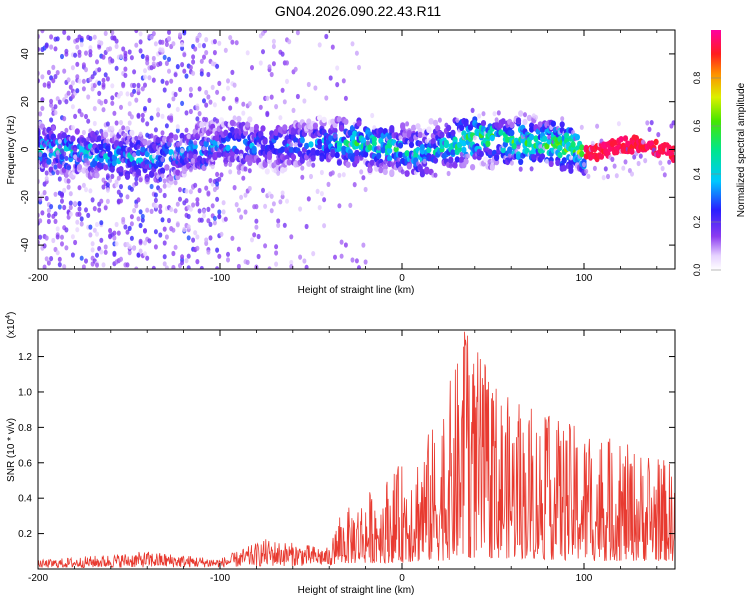 This screenshot has width=750, height=605. Describe the element at coordinates (11, 325) in the screenshot. I see `snr-scale-label: (x104)` at that location.